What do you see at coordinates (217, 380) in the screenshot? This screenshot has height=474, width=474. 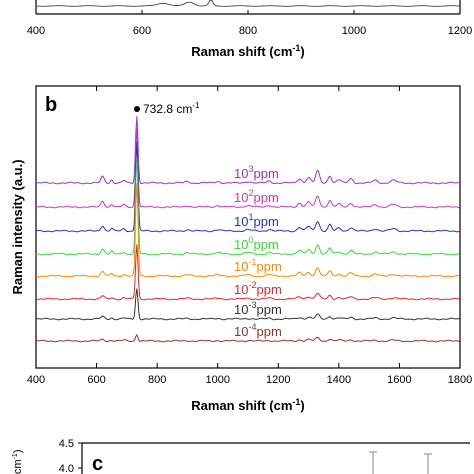 I see `panel-b-xtick-label: 1000` at bounding box center [217, 380].